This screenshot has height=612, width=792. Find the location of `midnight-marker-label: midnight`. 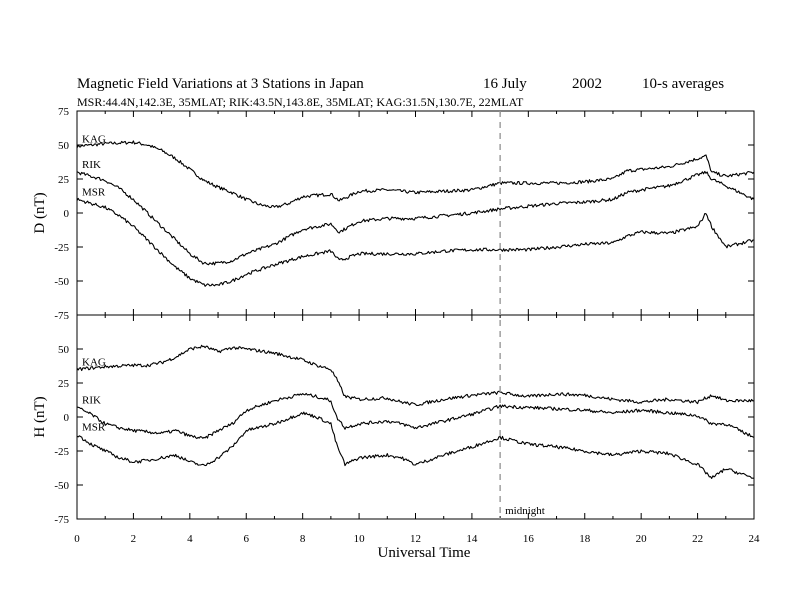

midnight-marker-label: midnight is located at coordinates (525, 511).